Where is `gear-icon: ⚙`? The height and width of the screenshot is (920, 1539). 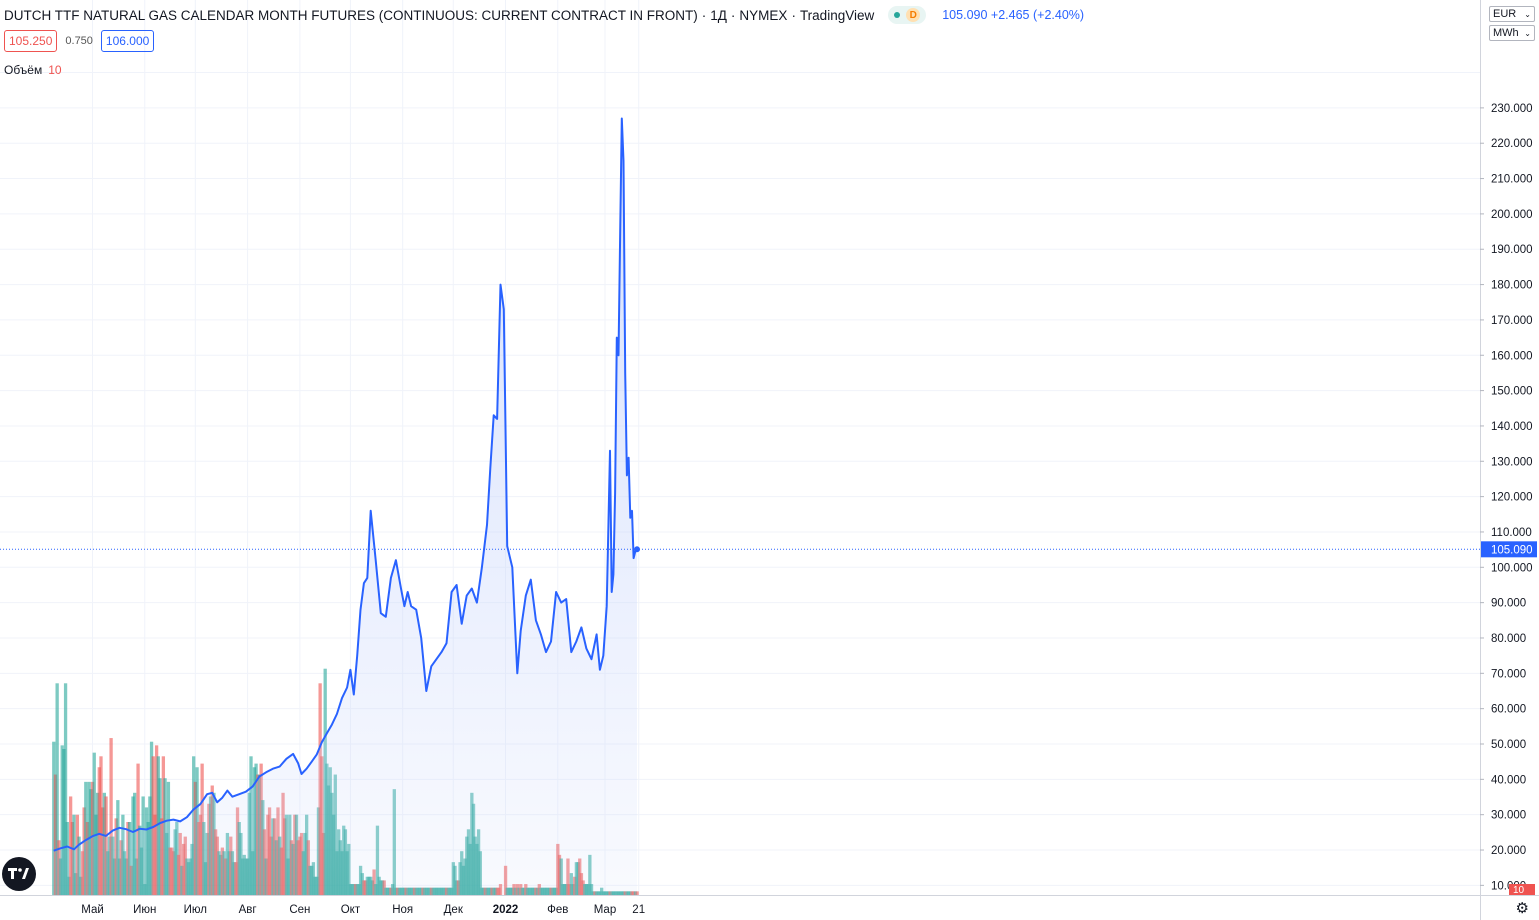 gear-icon: ⚙ is located at coordinates (1522, 908).